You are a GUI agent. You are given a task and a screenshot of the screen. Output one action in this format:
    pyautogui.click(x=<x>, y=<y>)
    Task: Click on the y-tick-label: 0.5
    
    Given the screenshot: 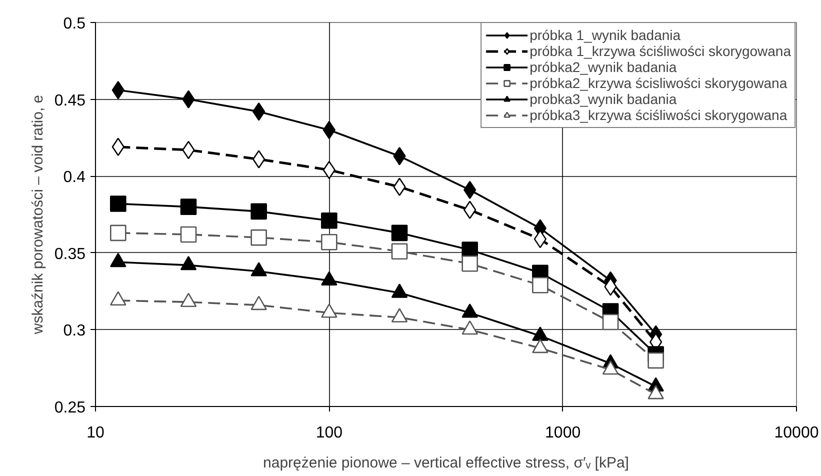 What is the action you would take?
    pyautogui.click(x=74, y=24)
    